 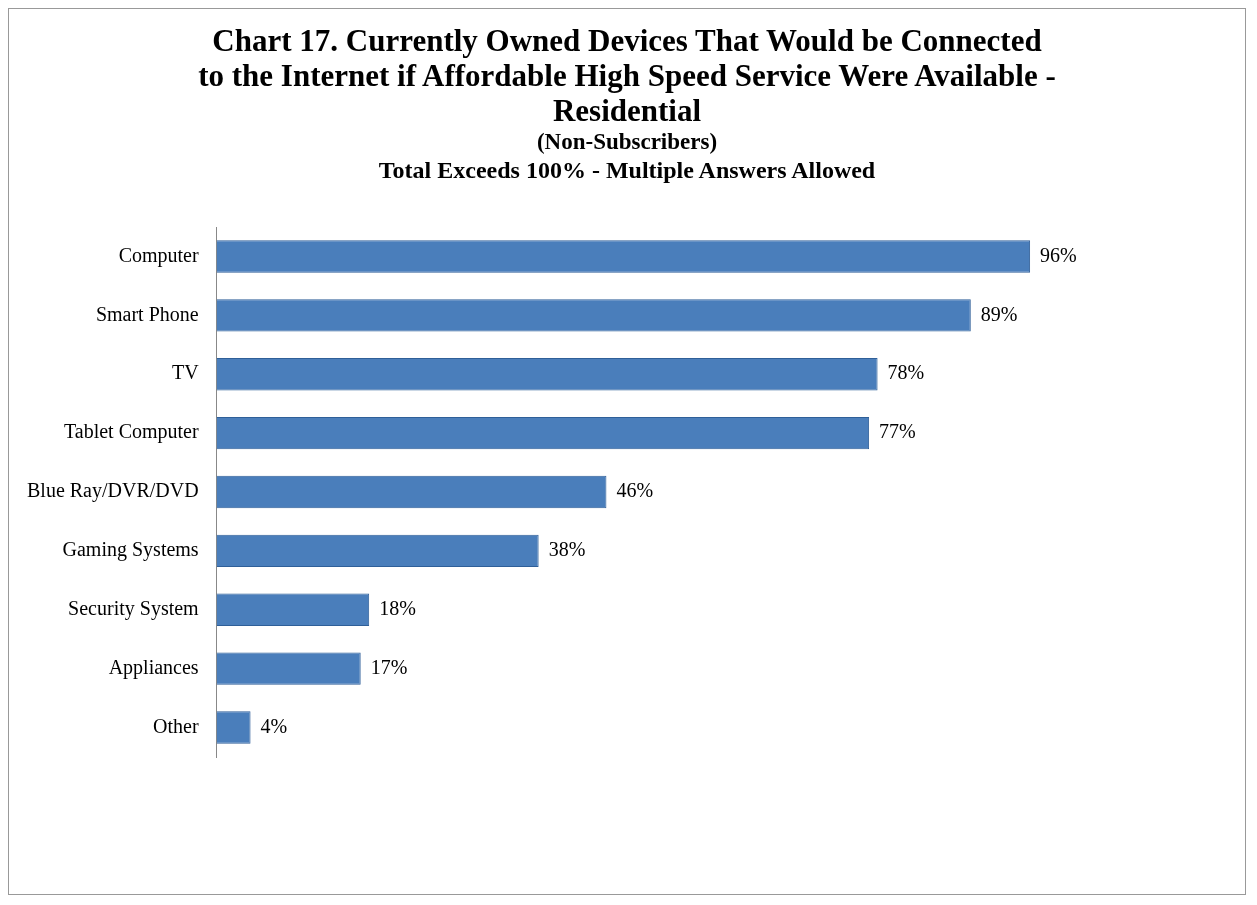 I want to click on data-label: 38%, so click(x=567, y=549).